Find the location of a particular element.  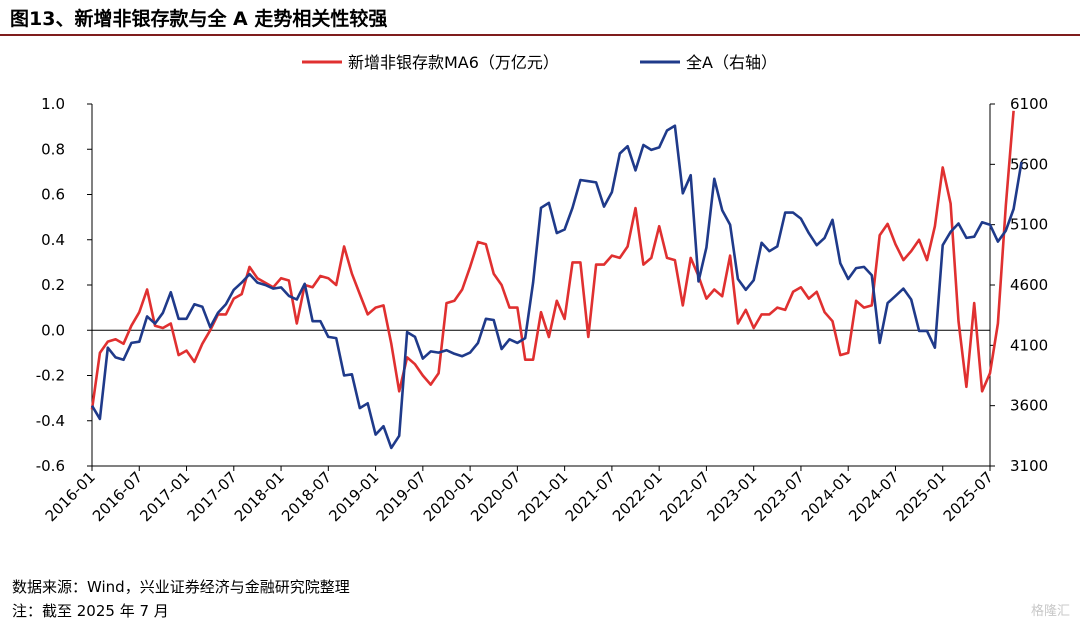

right-tick-label: 3600 is located at coordinates (1029, 406).